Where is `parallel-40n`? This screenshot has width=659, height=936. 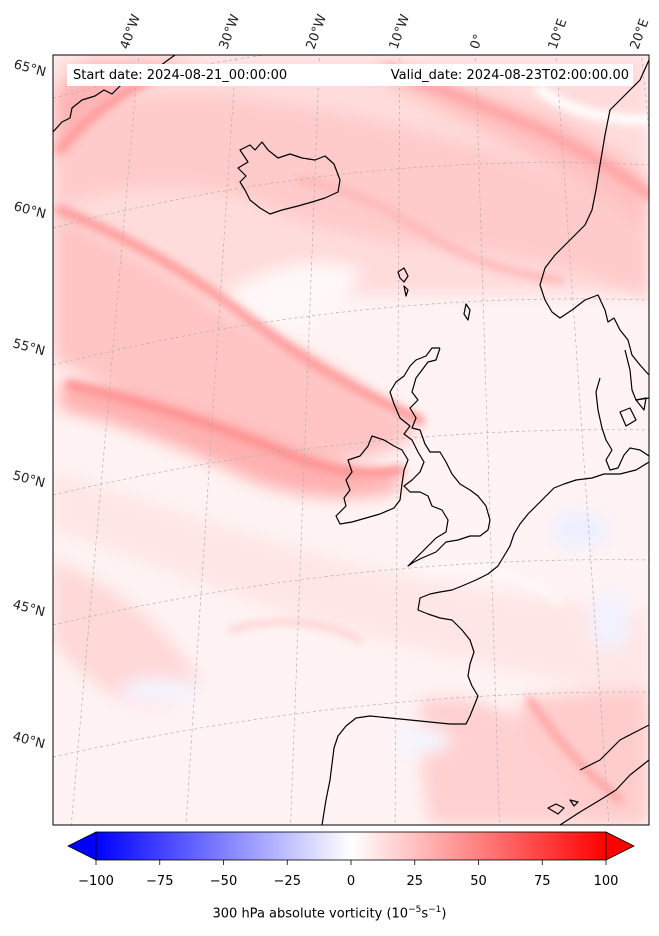
parallel-40n is located at coordinates (351, 724).